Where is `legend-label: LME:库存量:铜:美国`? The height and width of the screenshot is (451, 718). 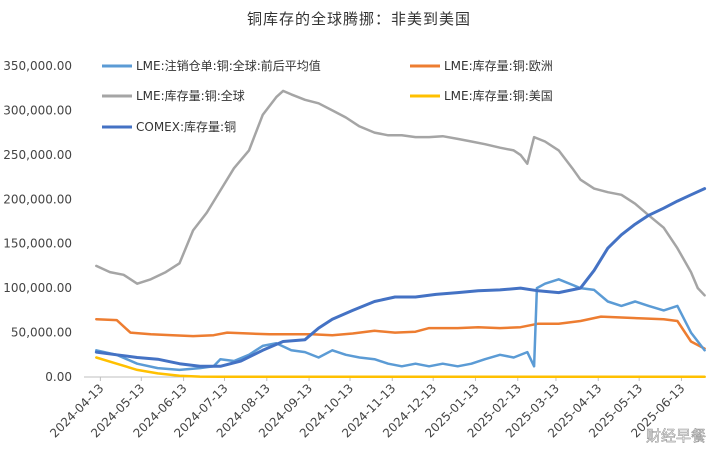
legend-label: LME:库存量:铜:美国 is located at coordinates (498, 95).